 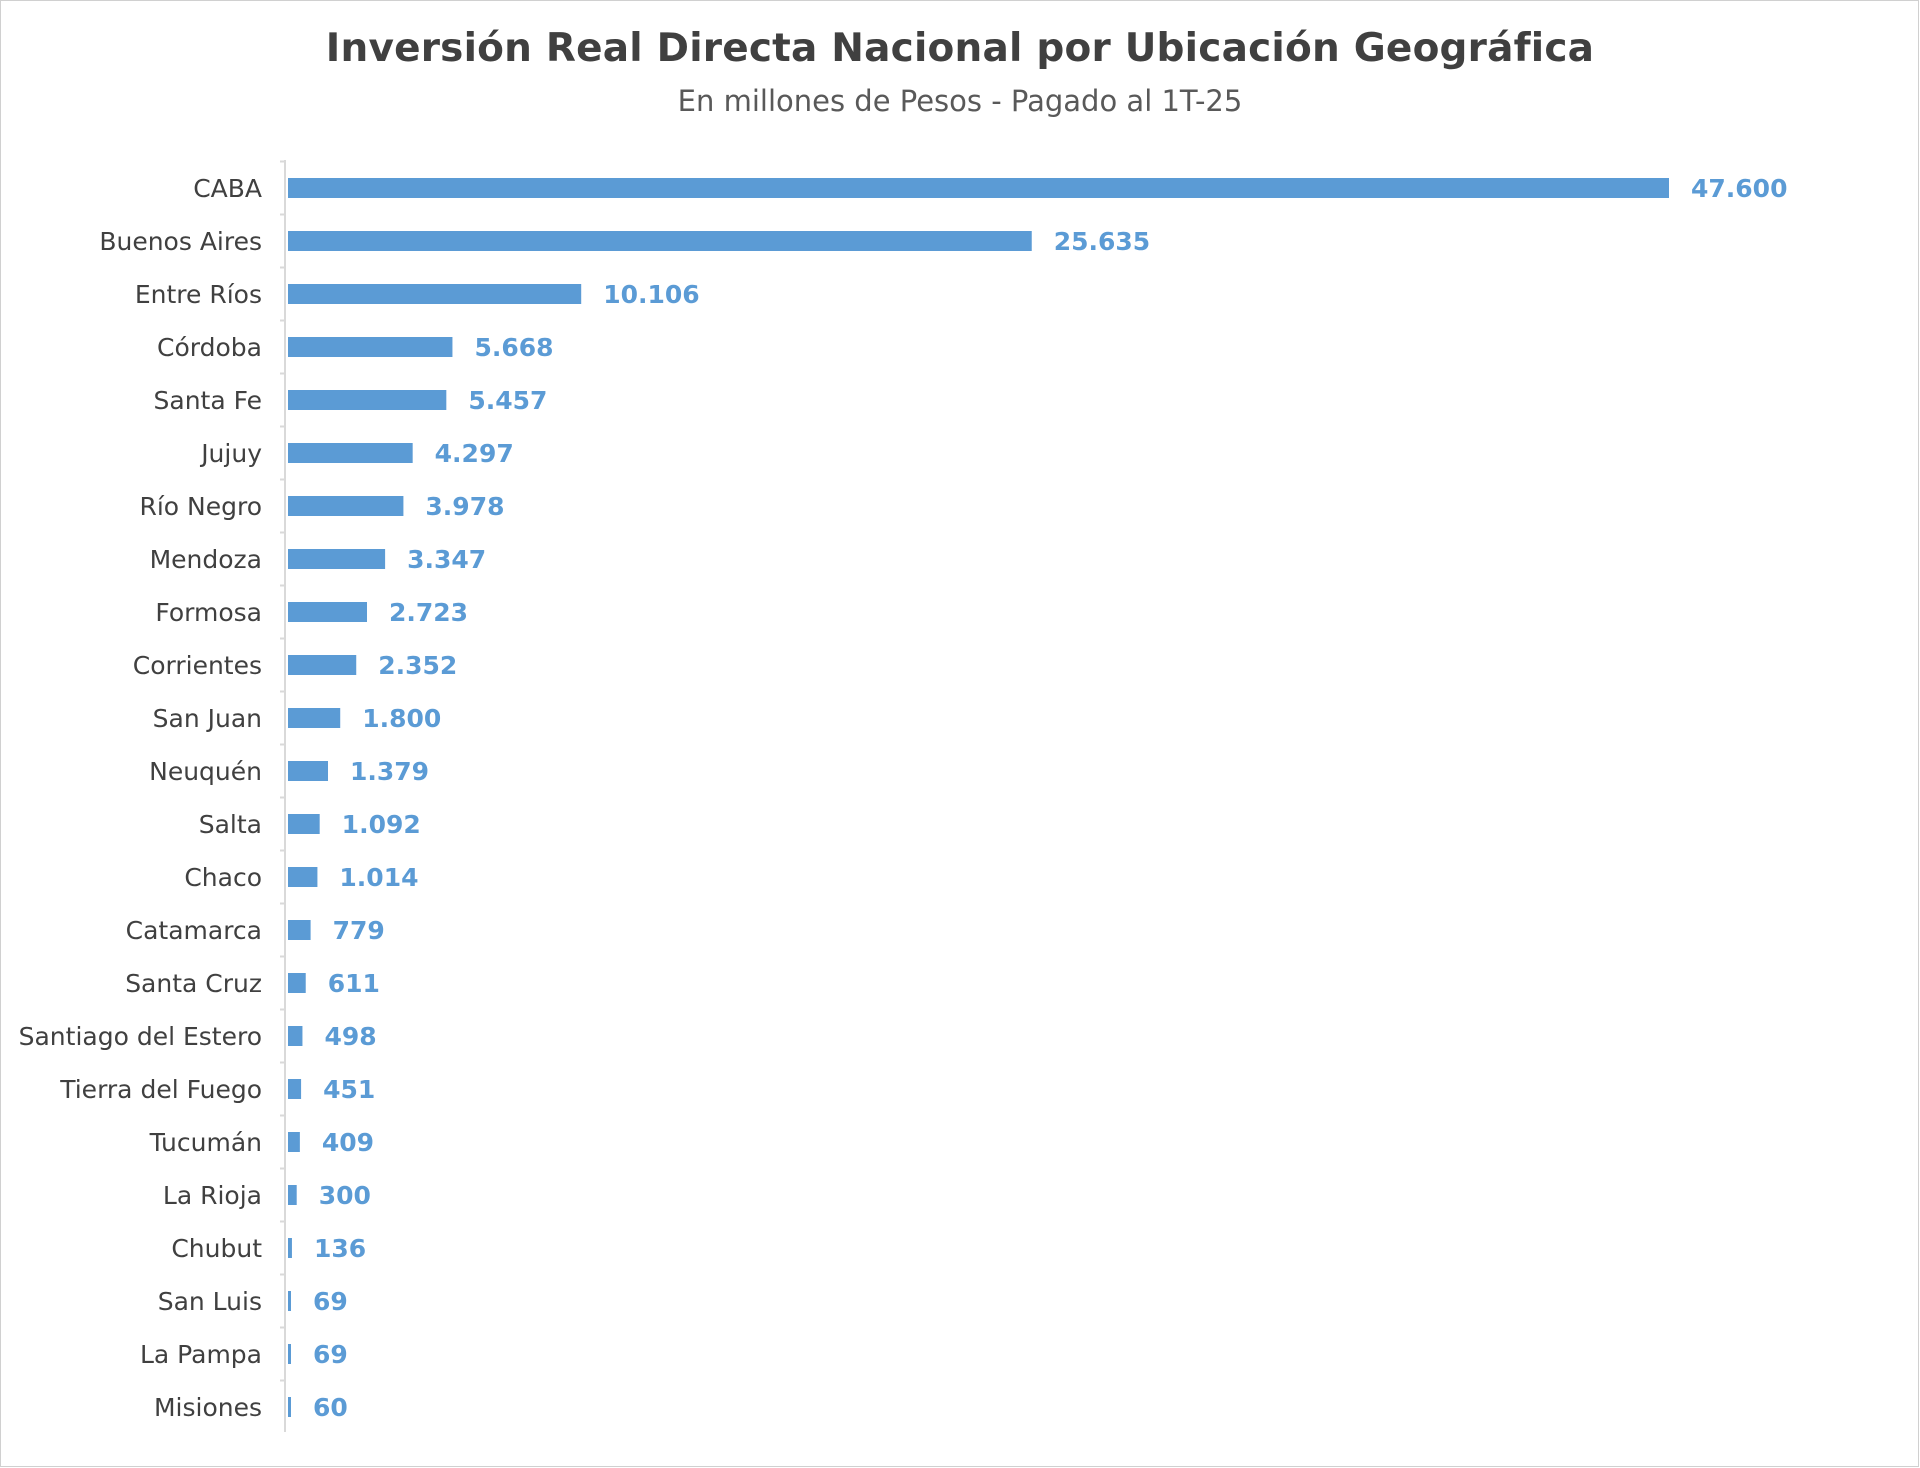 What do you see at coordinates (345, 1195) in the screenshot?
I see `value-label: 300` at bounding box center [345, 1195].